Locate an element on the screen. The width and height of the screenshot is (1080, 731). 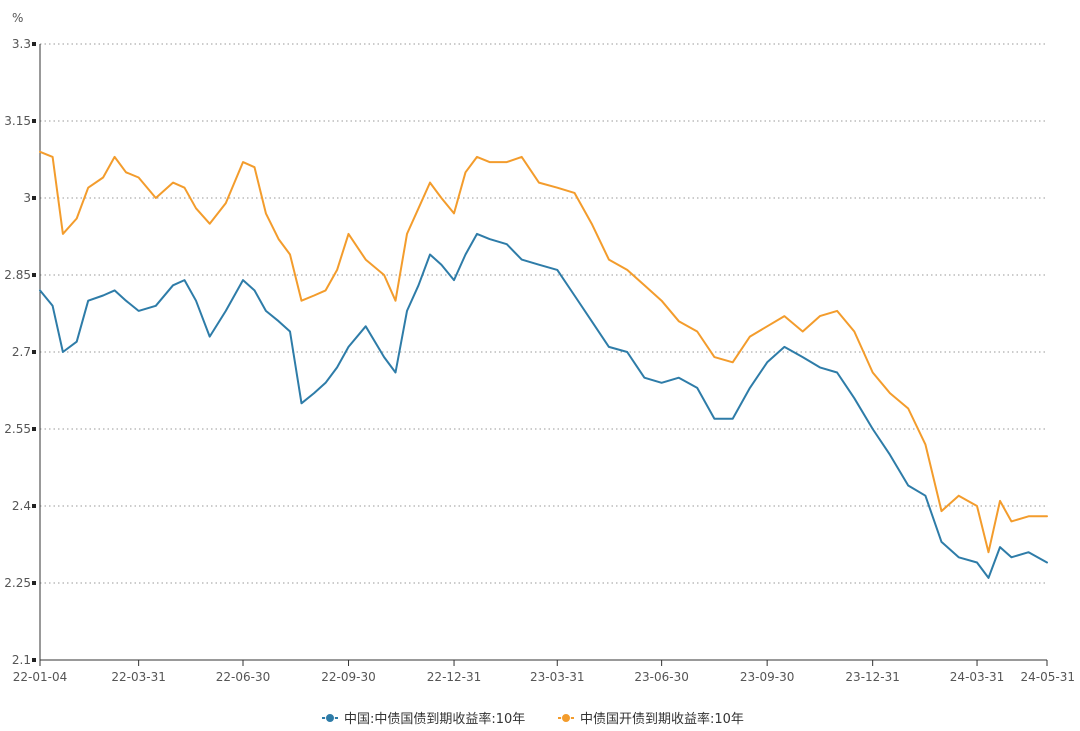
legend: 中国:中债国债到期收益率:10年 中债国开债到期收益率:10年 is located at coordinates (533, 719).